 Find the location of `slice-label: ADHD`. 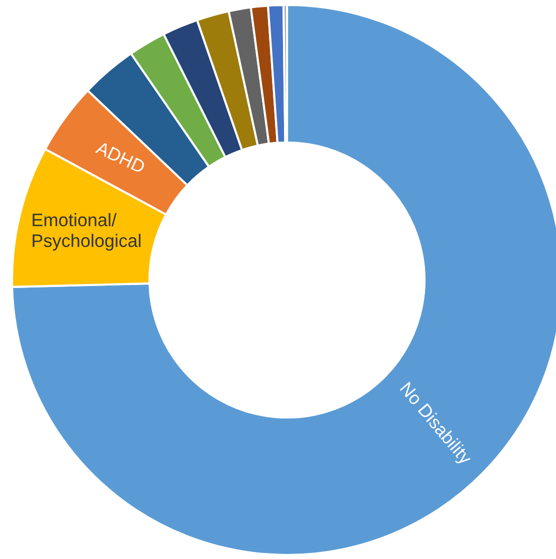

slice-label: ADHD is located at coordinates (120, 157).